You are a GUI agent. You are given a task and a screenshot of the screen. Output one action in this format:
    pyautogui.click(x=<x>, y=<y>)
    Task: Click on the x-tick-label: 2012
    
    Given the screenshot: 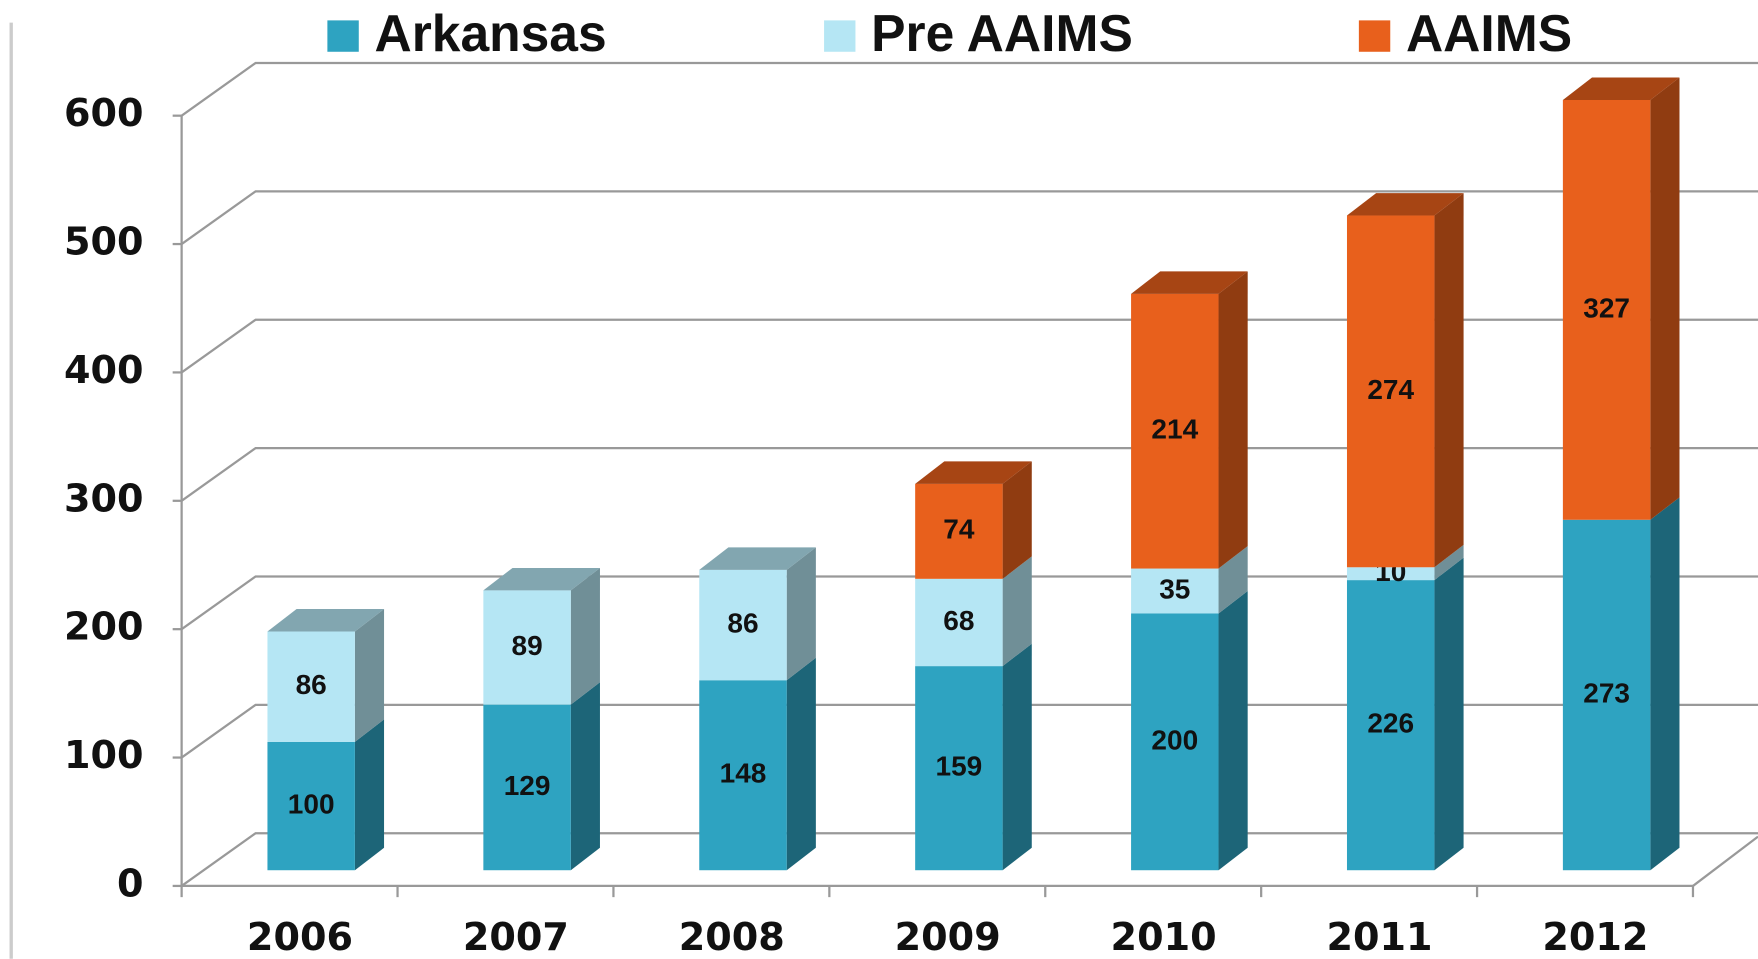 What is the action you would take?
    pyautogui.click(x=1595, y=937)
    